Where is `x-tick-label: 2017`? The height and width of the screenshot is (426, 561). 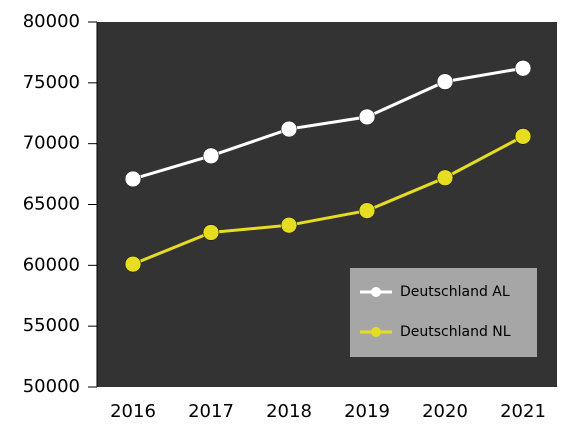
x-tick-label: 2017 is located at coordinates (211, 411).